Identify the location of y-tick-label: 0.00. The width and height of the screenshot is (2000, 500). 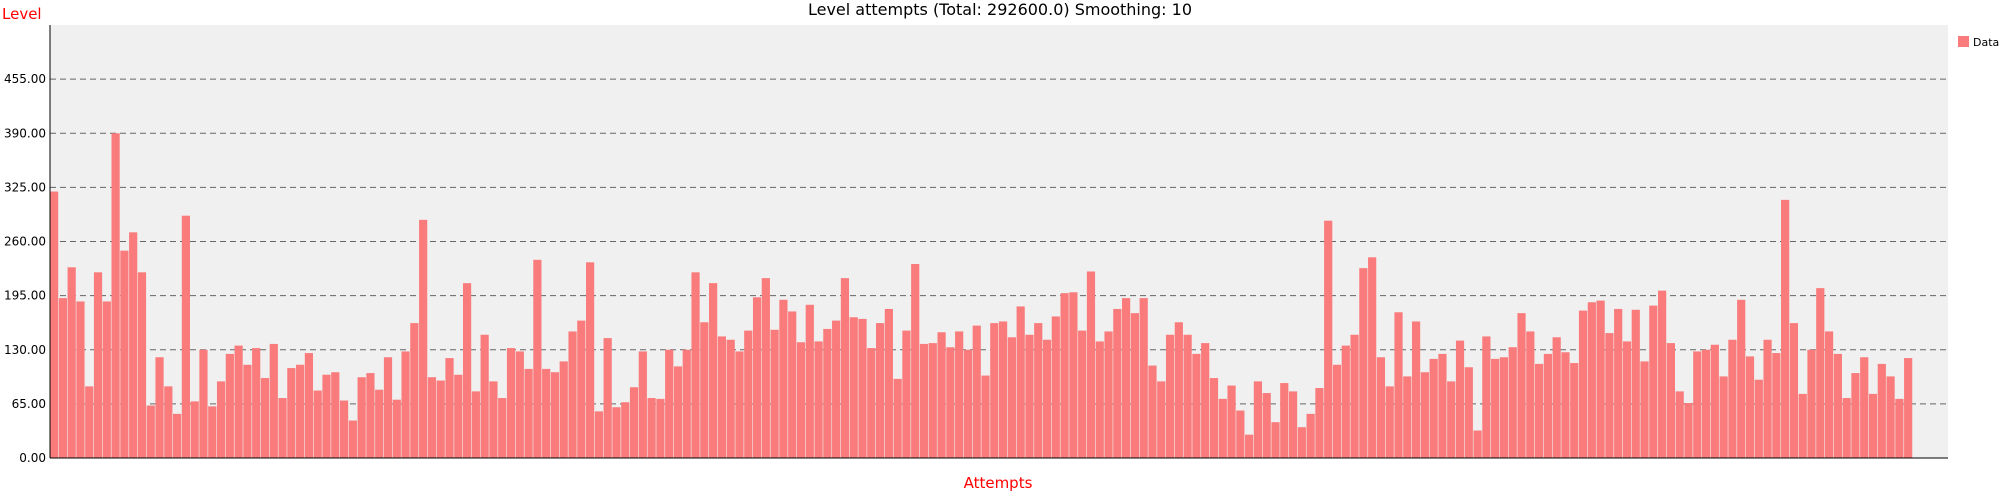
(32, 458).